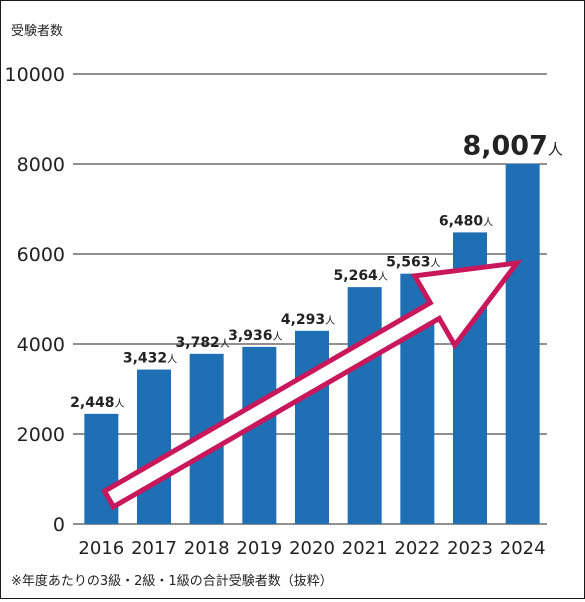 Image resolution: width=585 pixels, height=602 pixels. Describe the element at coordinates (59, 525) in the screenshot. I see `y-tick-label: 0` at that location.